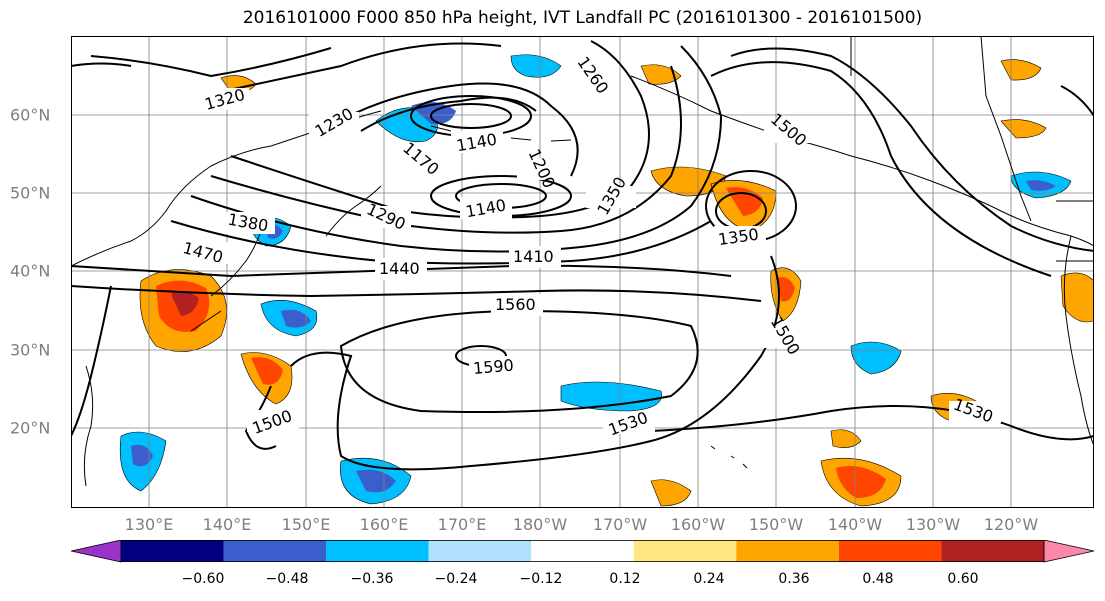 The height and width of the screenshot is (601, 1105). Describe the element at coordinates (30, 115) in the screenshot. I see `lat-tick-label: 60°N` at that location.